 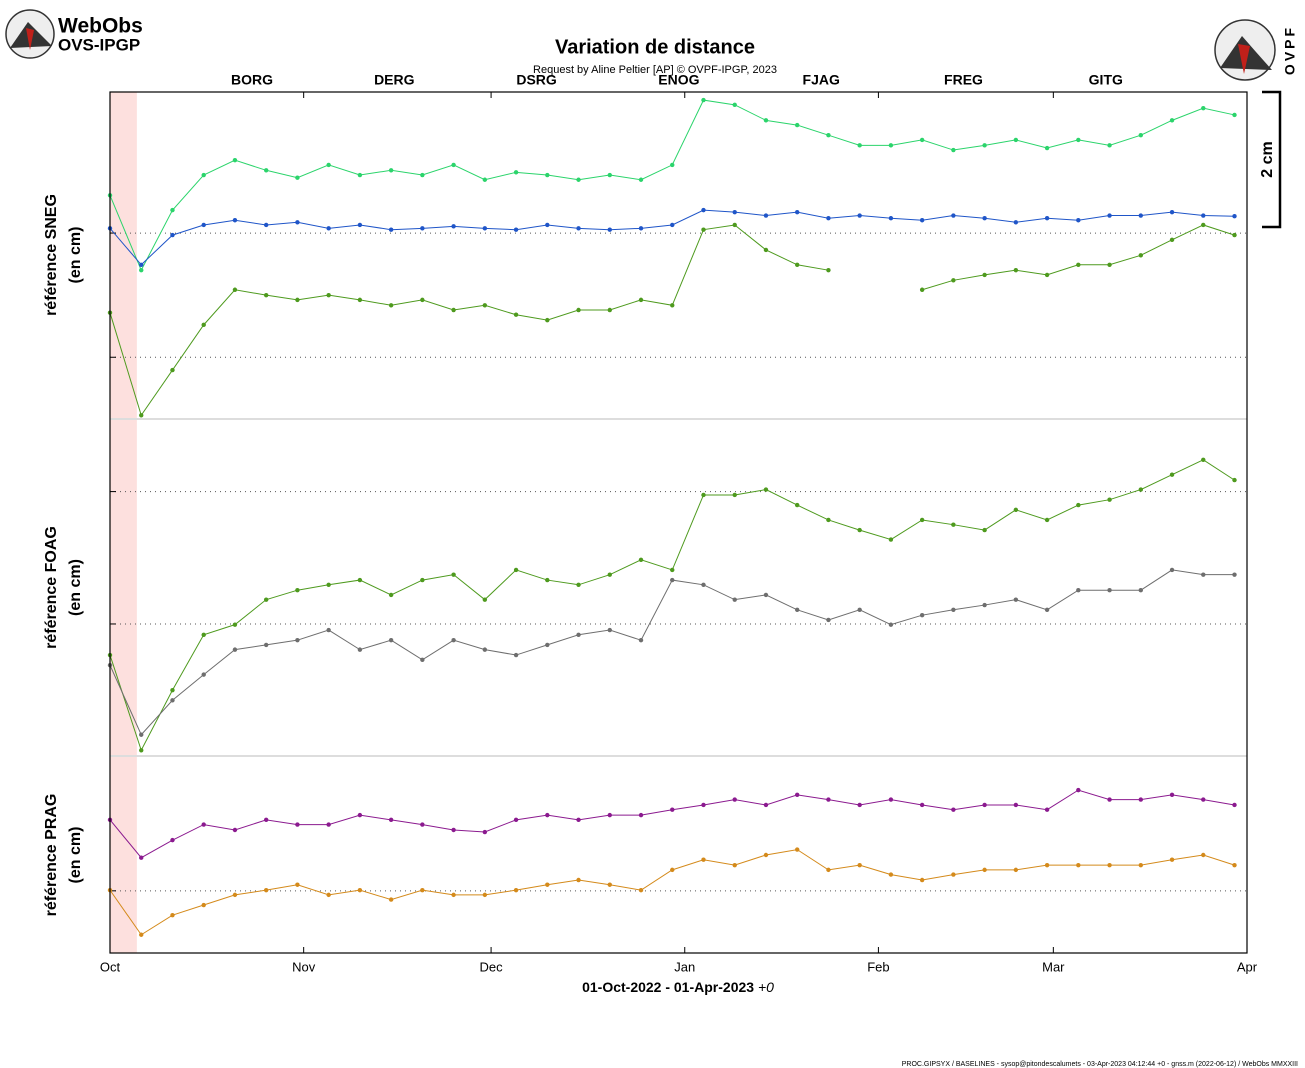 I want to click on y-axis-label: référence SNEG, so click(x=51, y=255).